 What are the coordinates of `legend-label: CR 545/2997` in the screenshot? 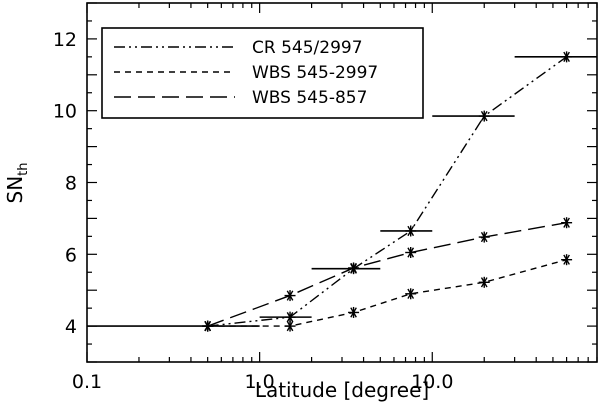 It's located at (307, 48).